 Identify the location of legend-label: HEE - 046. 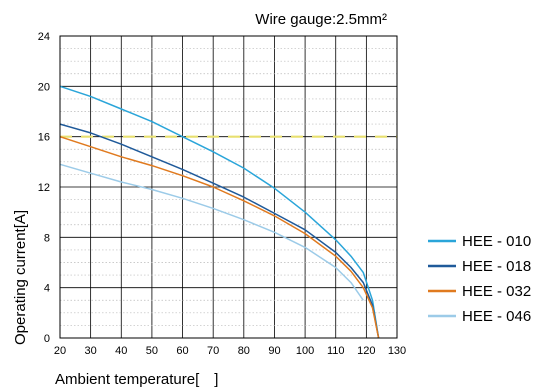
(496, 316).